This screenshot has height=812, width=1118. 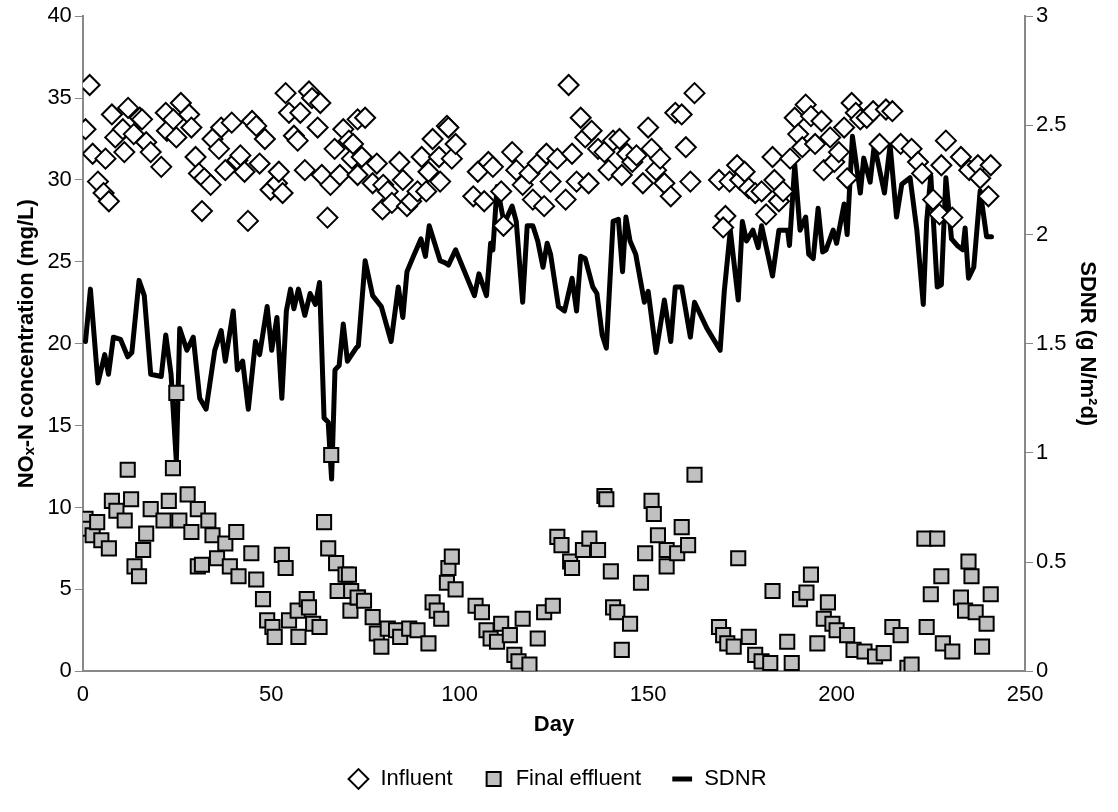 I want to click on x-axis-title: Day, so click(x=554, y=723).